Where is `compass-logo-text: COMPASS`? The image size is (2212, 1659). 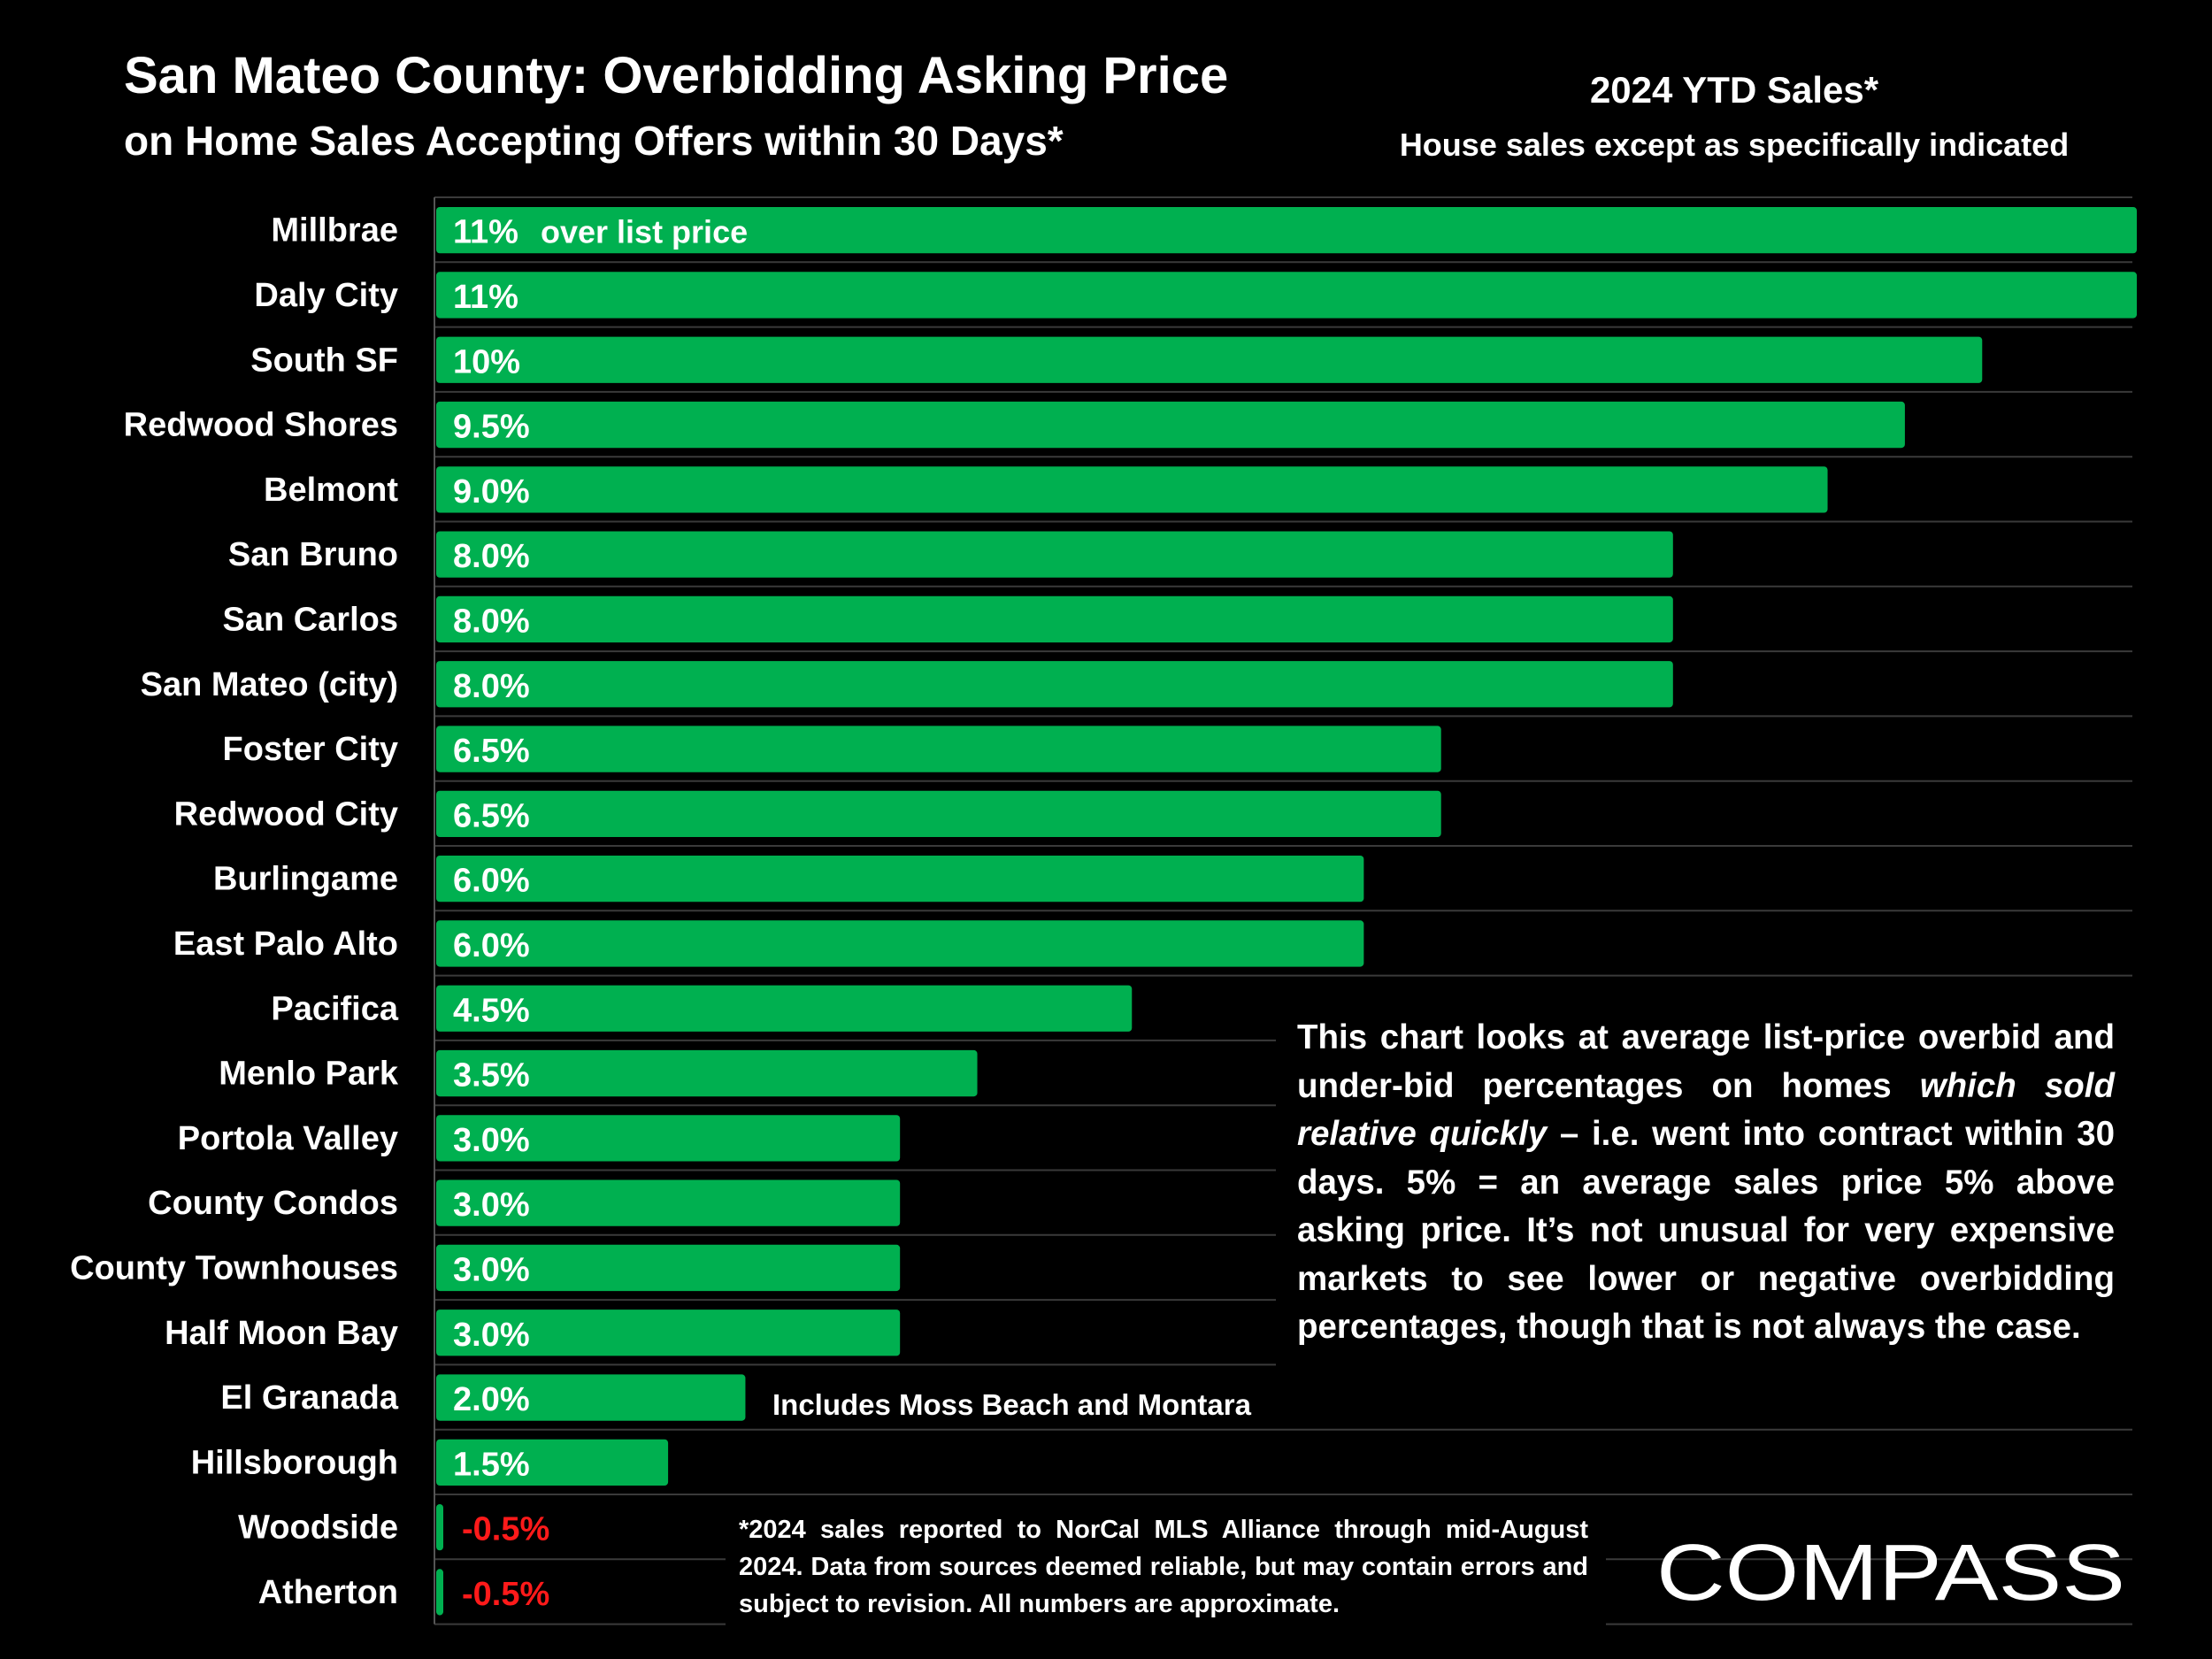 compass-logo-text: COMPASS is located at coordinates (1891, 1573).